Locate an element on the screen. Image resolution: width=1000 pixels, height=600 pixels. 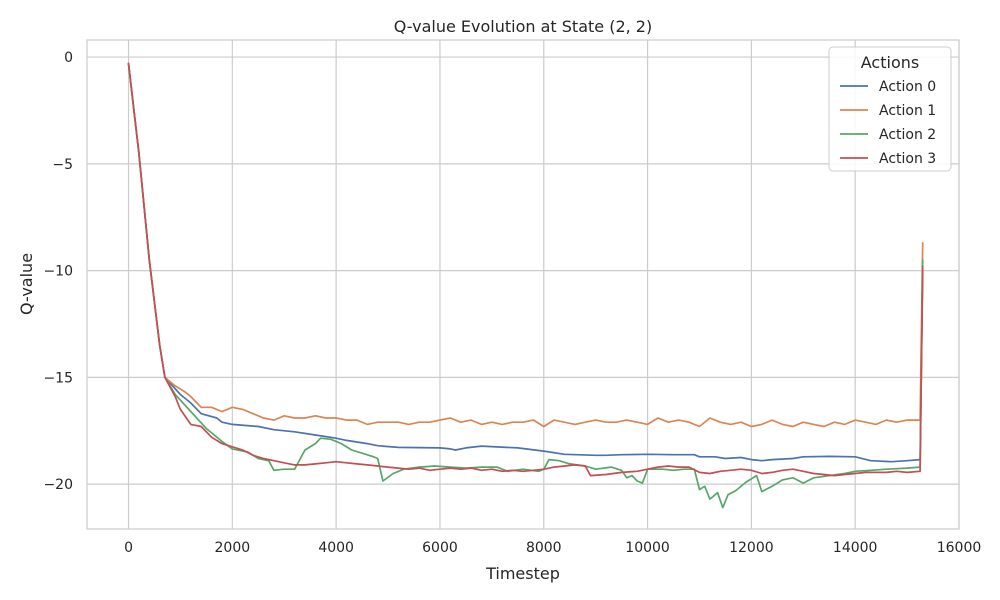
legend-item: Action 0 is located at coordinates (888, 87).